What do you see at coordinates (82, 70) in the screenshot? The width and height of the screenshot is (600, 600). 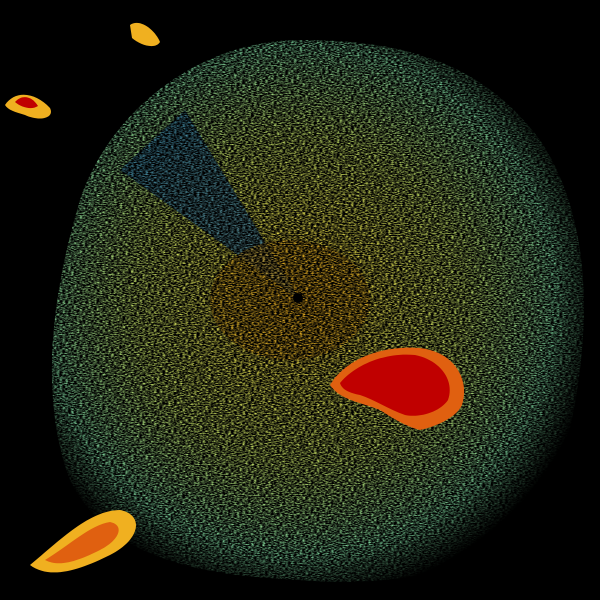 I see `storm-cell-northwest` at bounding box center [82, 70].